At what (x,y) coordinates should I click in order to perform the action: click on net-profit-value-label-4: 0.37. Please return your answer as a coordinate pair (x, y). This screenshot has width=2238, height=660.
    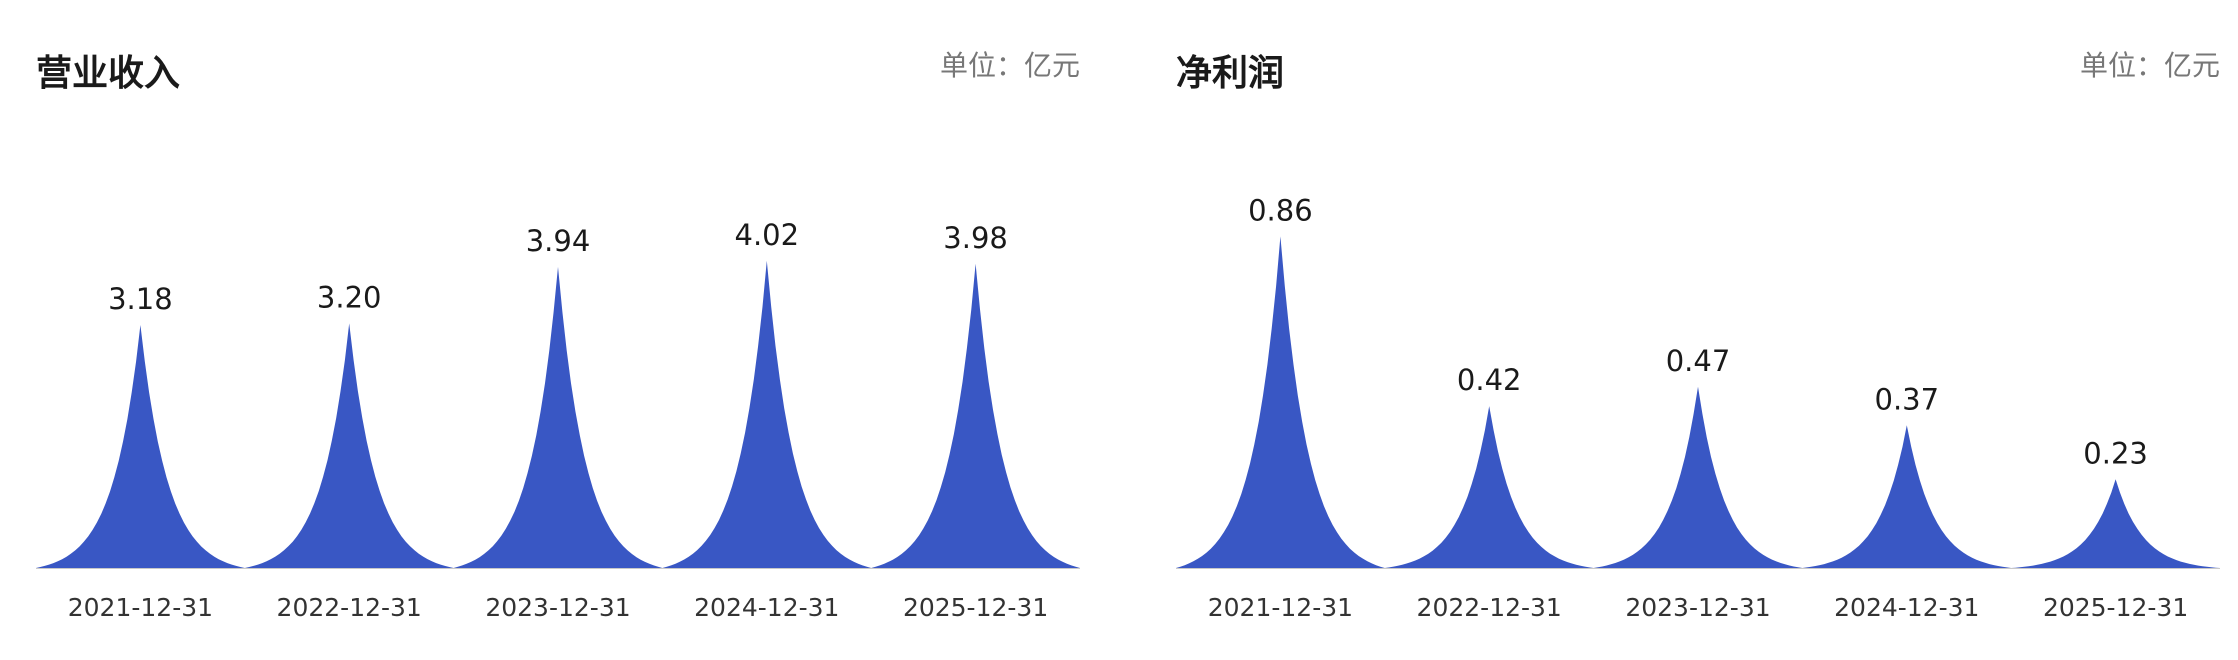
    Looking at the image, I should click on (1907, 399).